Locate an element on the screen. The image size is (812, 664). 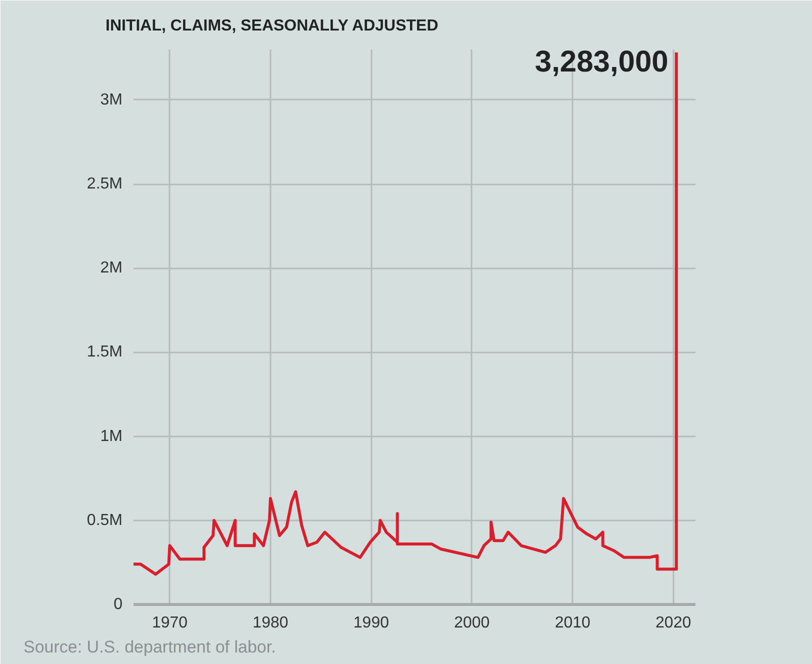
y-tick-label: 1.5M is located at coordinates (104, 352).